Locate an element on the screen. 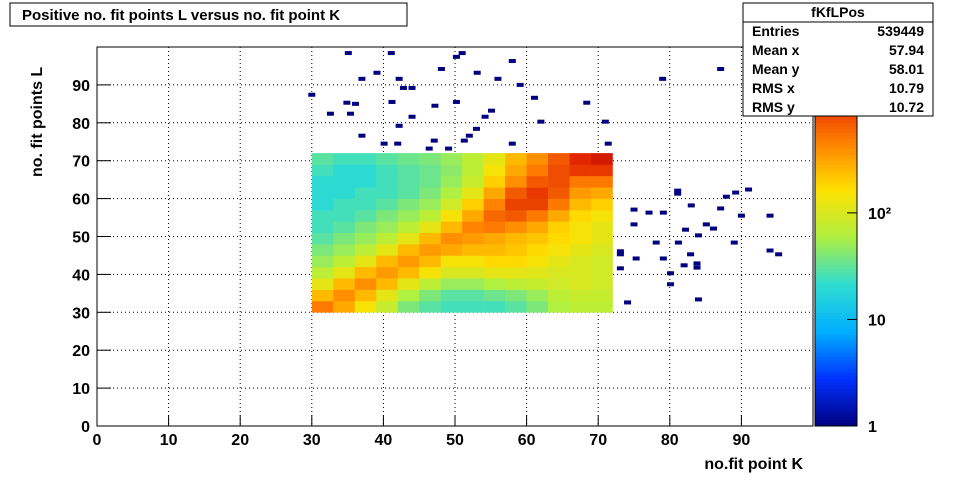  stats-value: 539449 is located at coordinates (900, 31).